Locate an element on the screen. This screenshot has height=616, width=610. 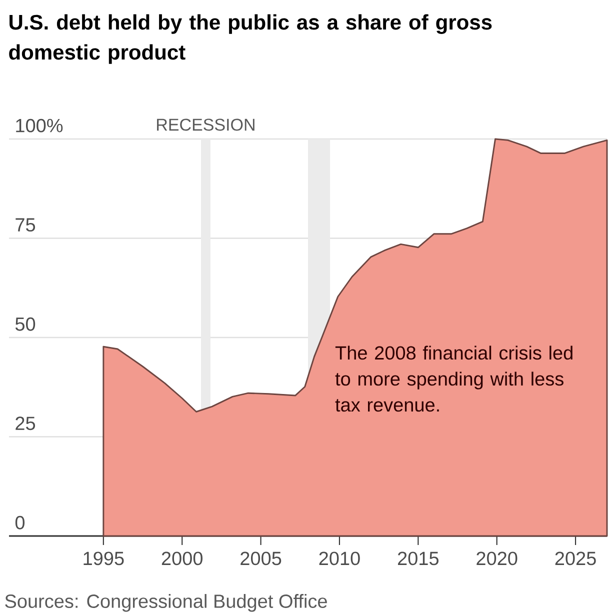
y-tick-label: 50 is located at coordinates (25, 324).